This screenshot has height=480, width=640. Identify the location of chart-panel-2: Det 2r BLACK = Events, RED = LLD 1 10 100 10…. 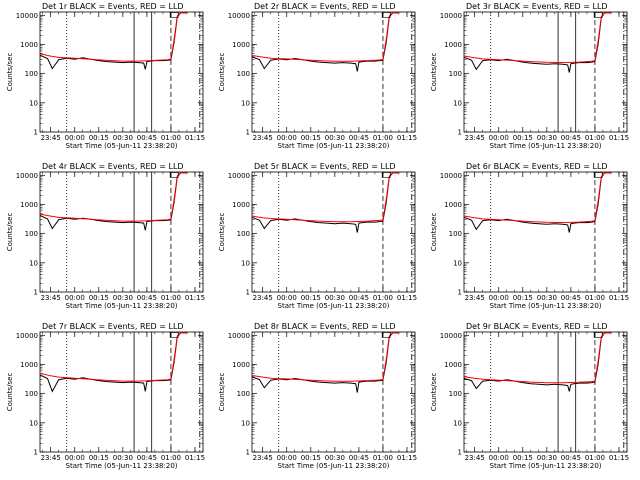
(317, 76).